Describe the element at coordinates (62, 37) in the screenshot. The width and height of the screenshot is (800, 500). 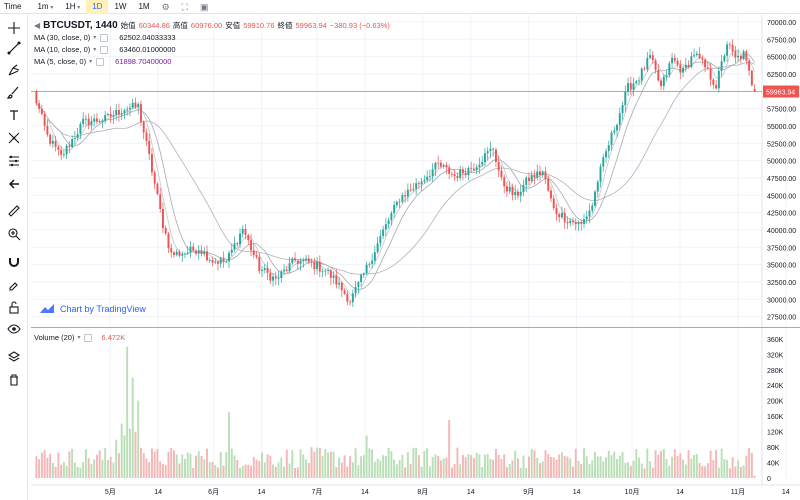
I see `ma30-label: MA (30, close, 0)` at that location.